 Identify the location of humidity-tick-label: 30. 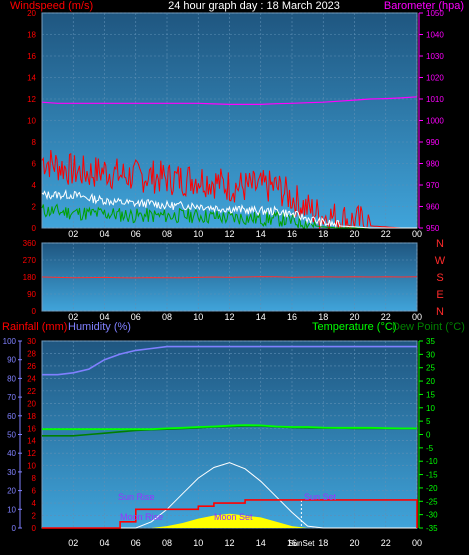
(11, 472).